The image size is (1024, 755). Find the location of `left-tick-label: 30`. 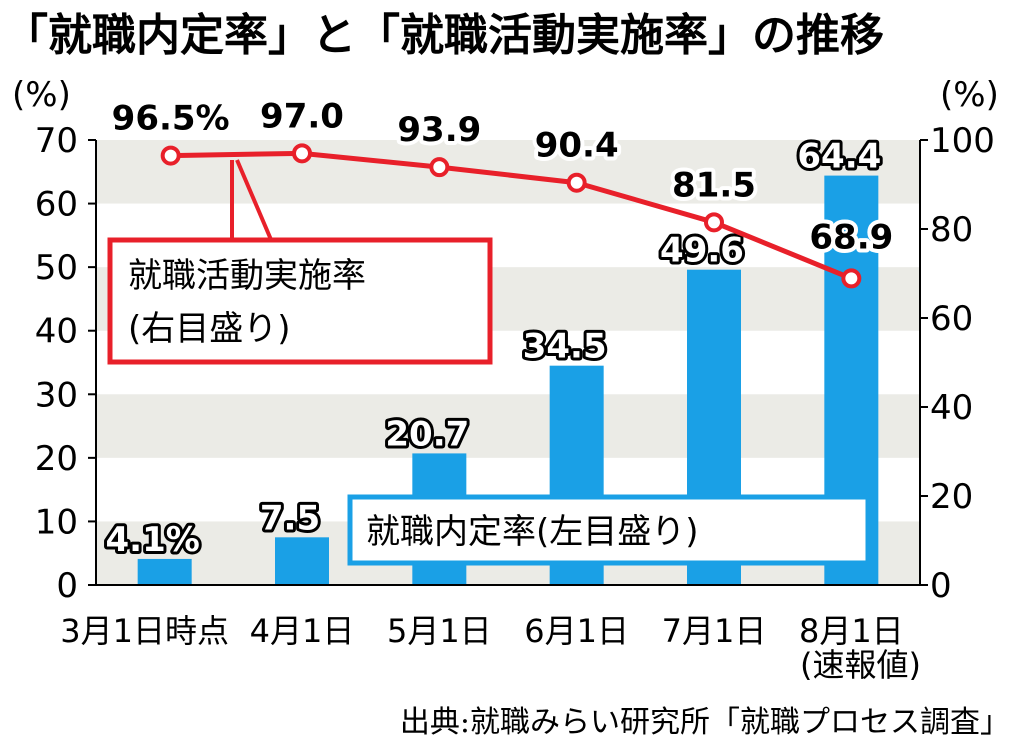

left-tick-label: 30 is located at coordinates (56, 395).